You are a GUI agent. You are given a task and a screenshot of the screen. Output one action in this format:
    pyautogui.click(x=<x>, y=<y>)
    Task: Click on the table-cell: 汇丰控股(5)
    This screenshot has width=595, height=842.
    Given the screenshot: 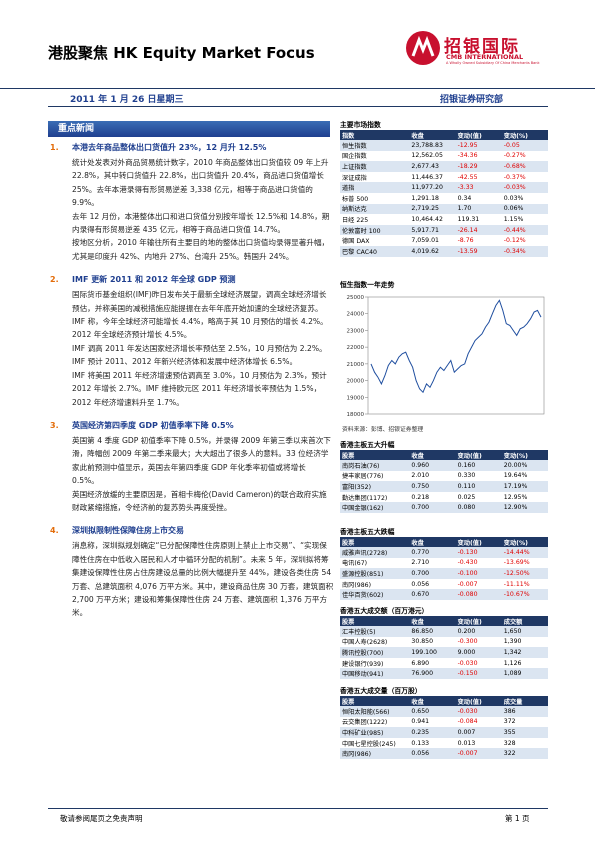 What is the action you would take?
    pyautogui.click(x=375, y=631)
    